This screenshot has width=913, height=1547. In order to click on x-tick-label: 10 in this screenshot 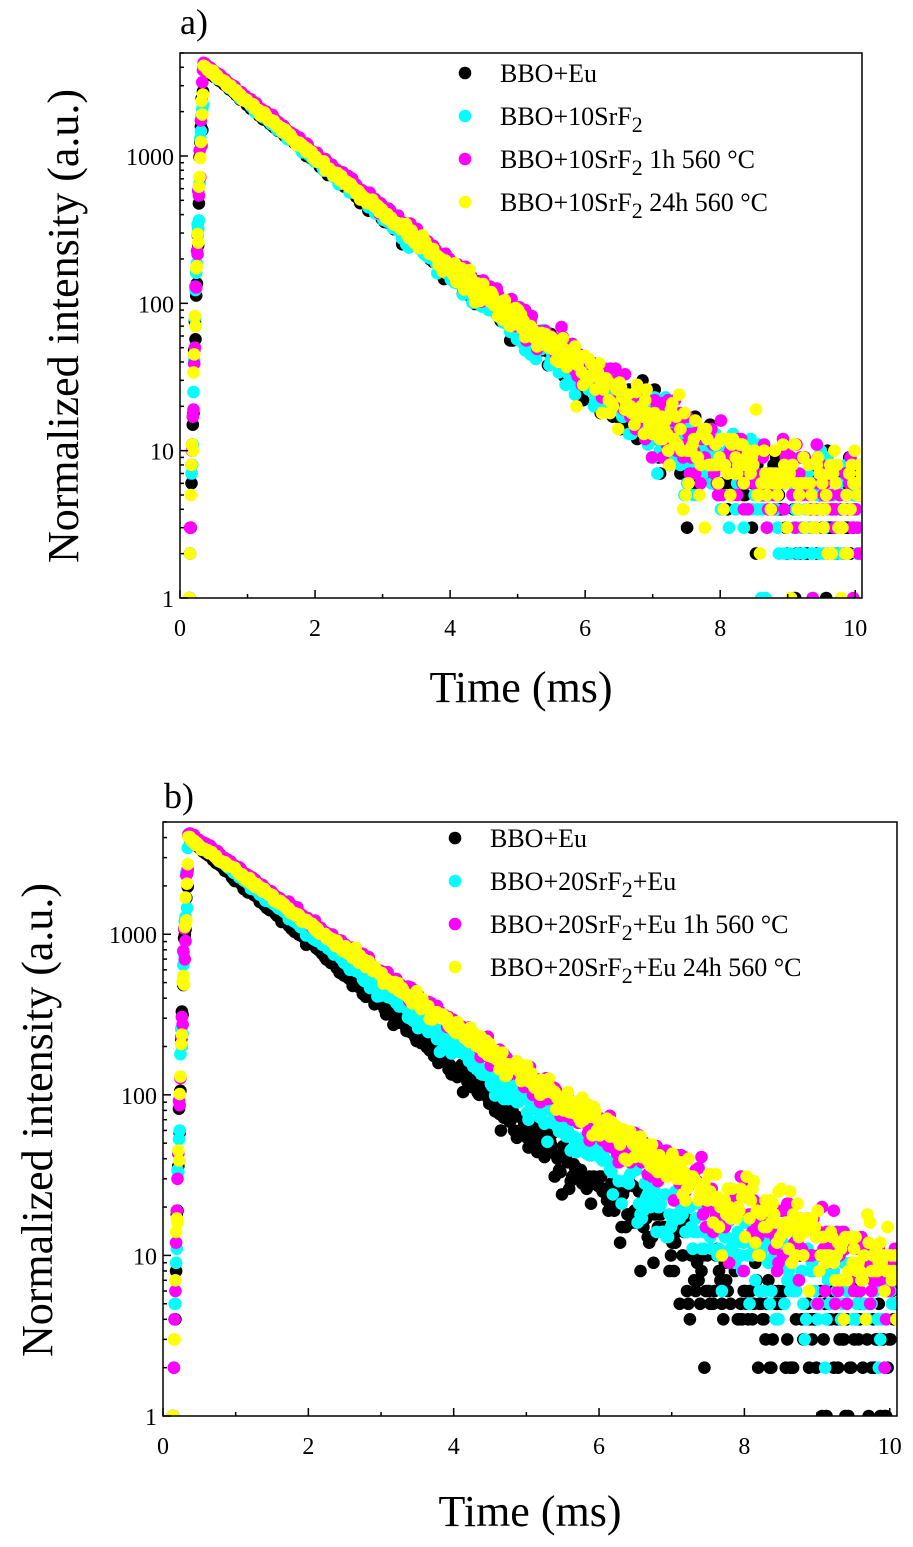, I will do `click(855, 629)`.